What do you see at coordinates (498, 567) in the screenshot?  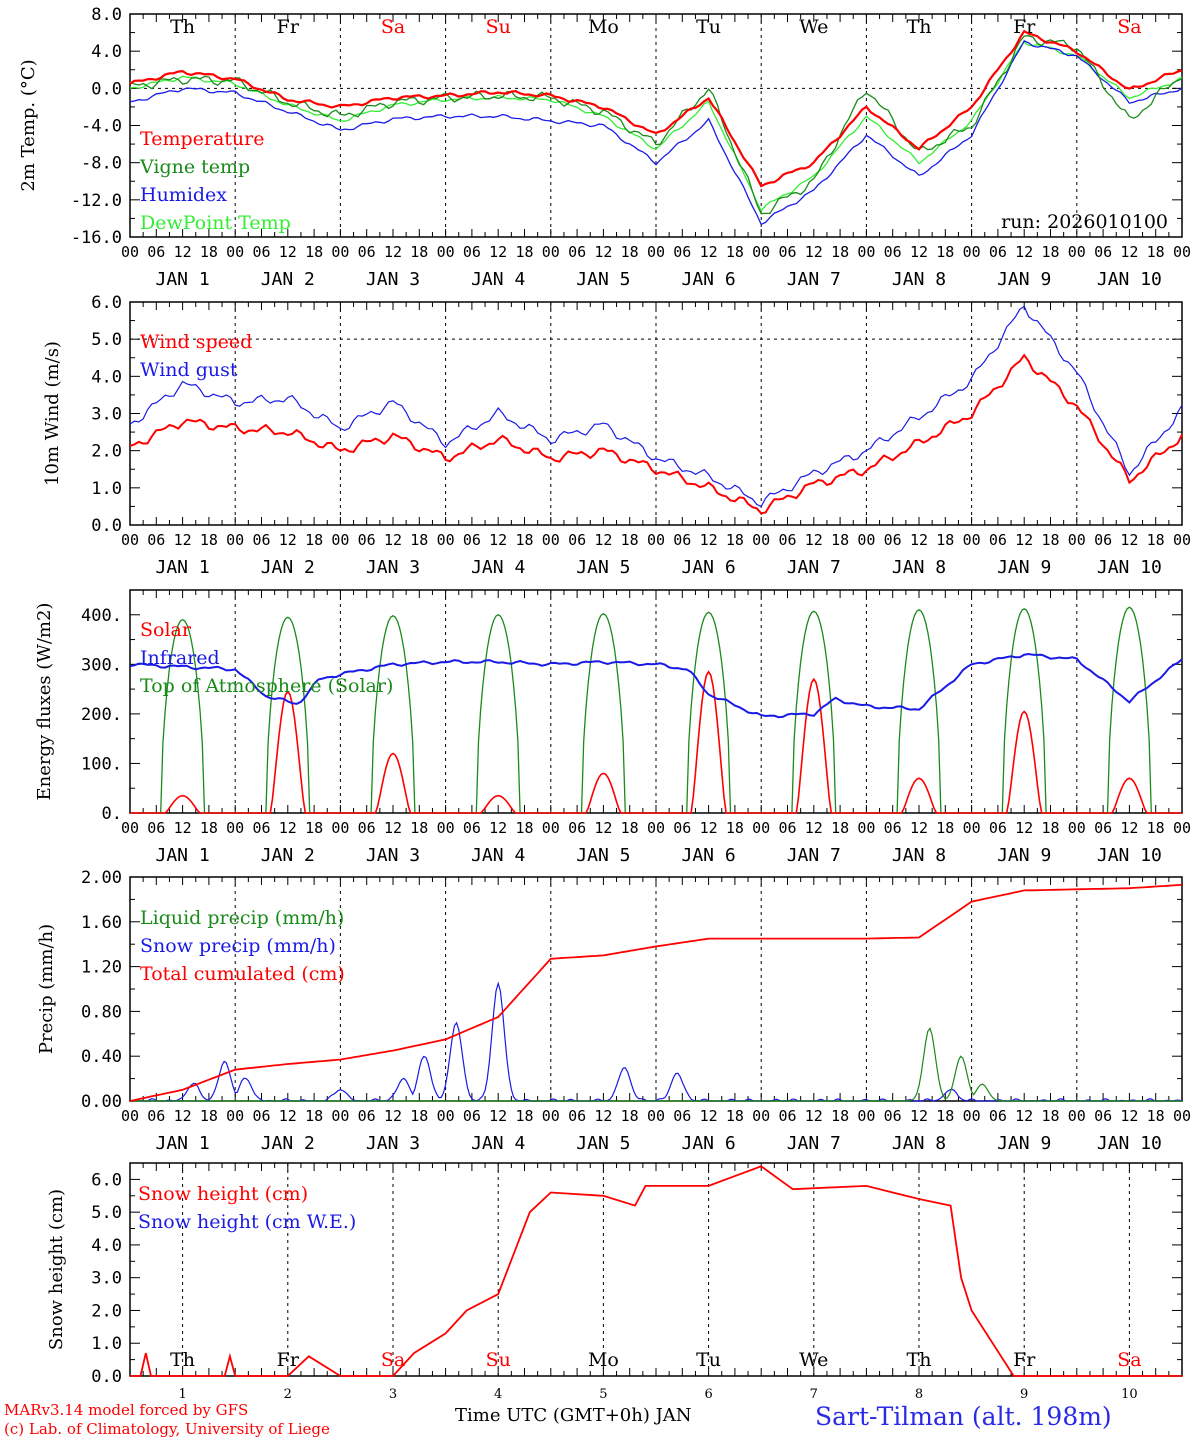 I see `date-label: JAN 4` at bounding box center [498, 567].